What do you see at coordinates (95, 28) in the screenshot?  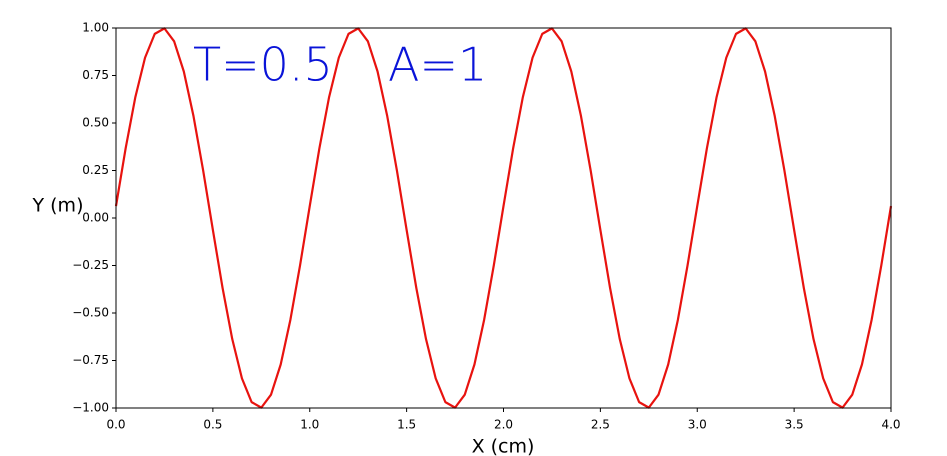 I see `y-tick-label: 1.00` at bounding box center [95, 28].